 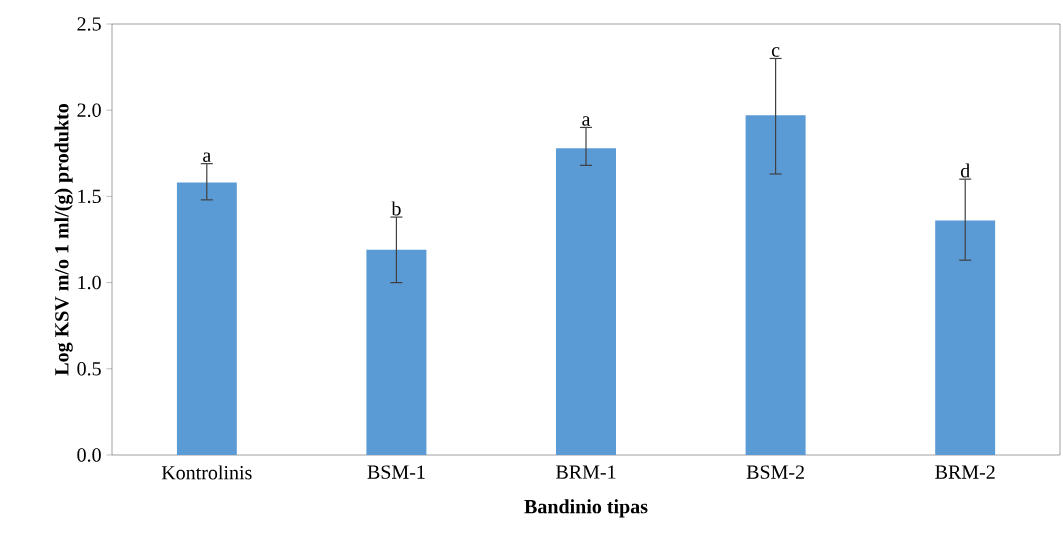 I want to click on y-tick-label: 2.5, so click(x=89, y=24).